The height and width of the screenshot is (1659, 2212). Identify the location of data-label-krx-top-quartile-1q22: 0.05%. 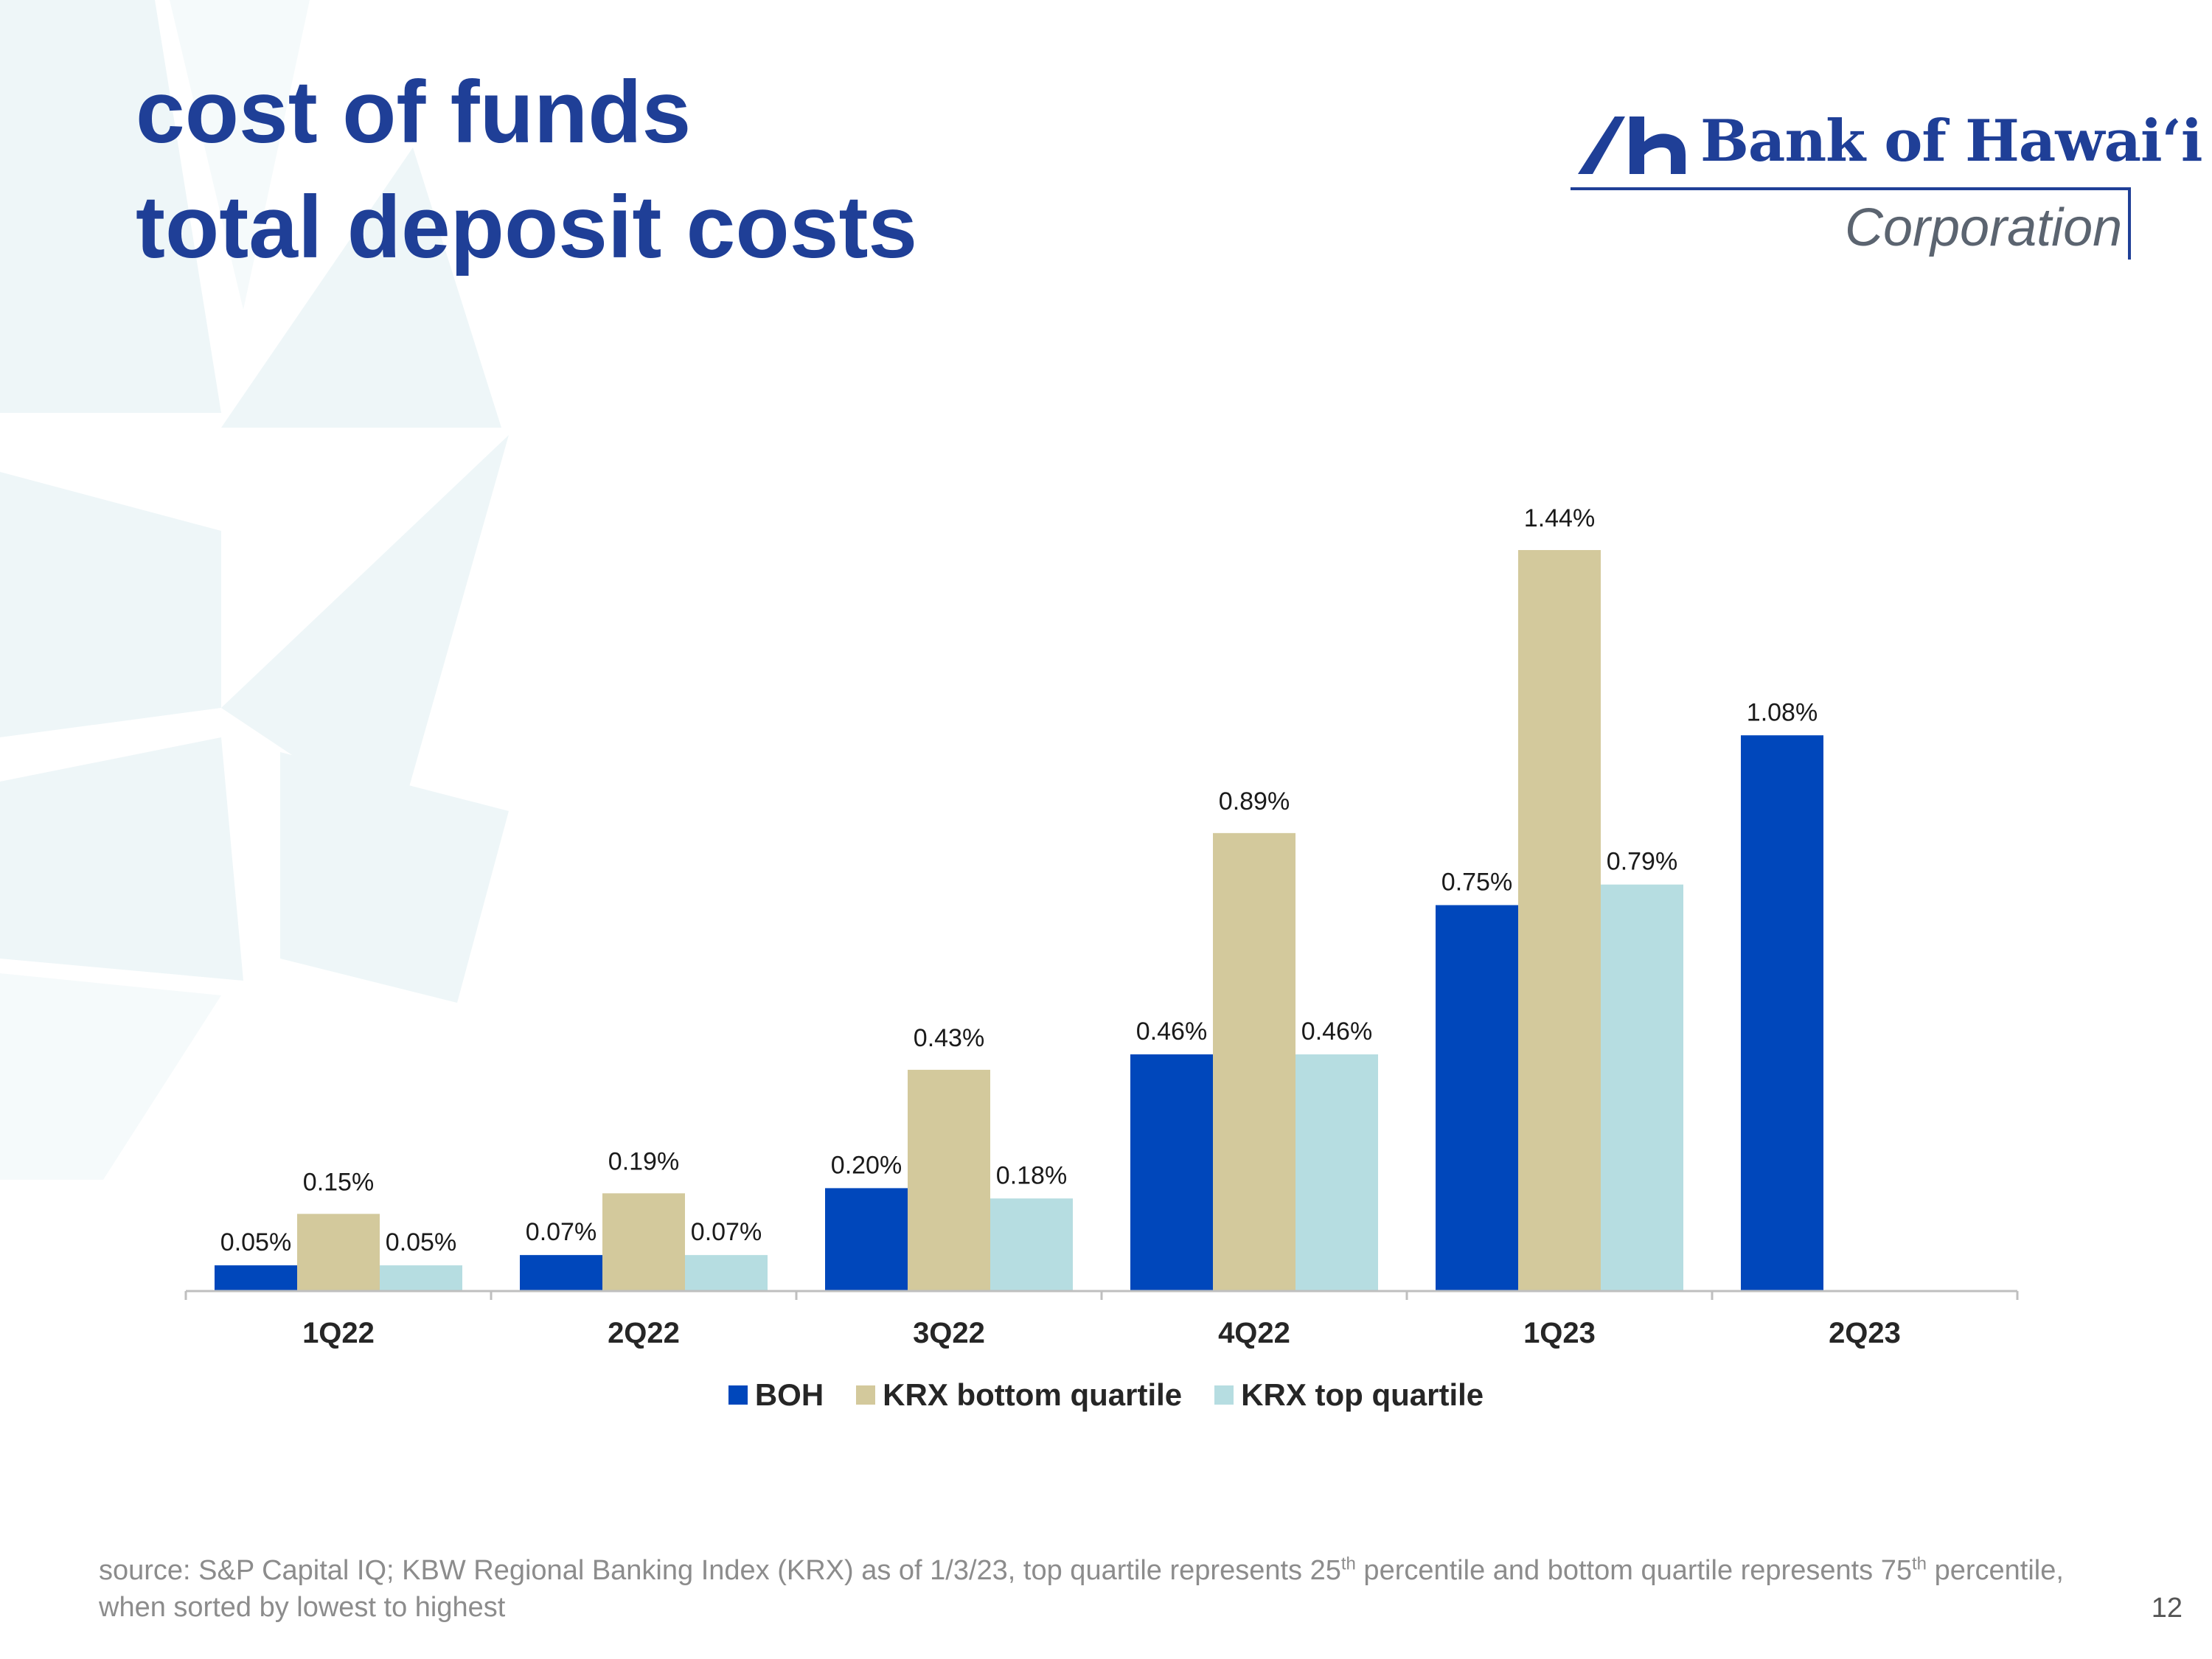
(421, 1242).